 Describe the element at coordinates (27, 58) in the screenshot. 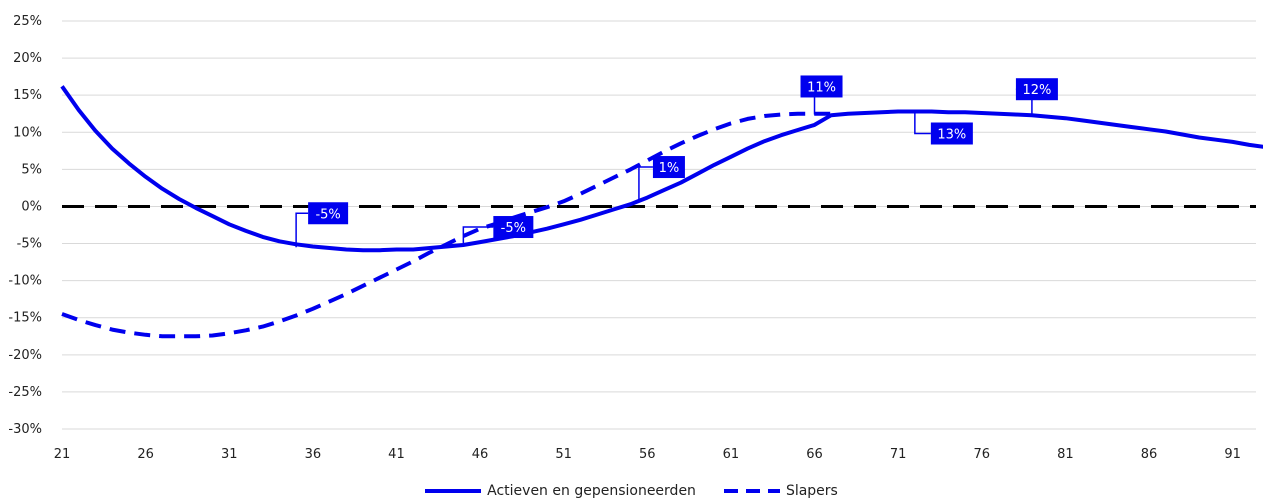

I see `y-tick-label: 20%` at that location.